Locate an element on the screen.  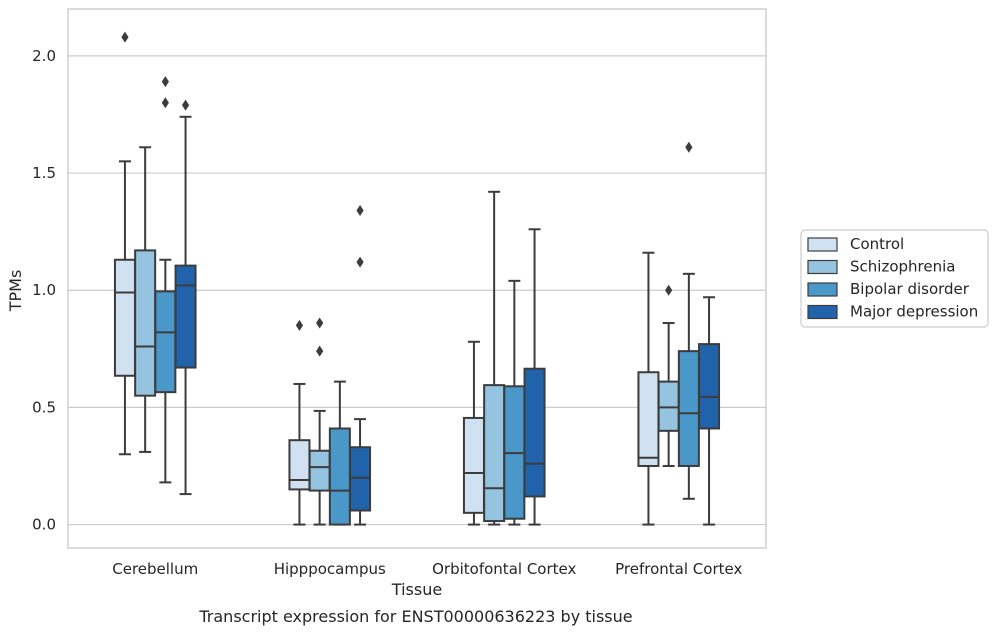
y-tick-label: 1.5 is located at coordinates (44, 173).